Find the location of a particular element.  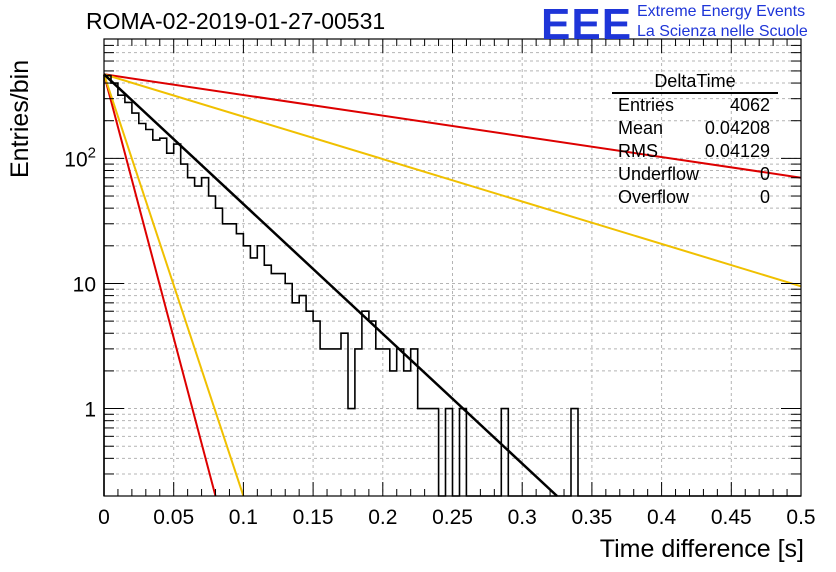

x-tick-label: 0.25 is located at coordinates (452, 517).